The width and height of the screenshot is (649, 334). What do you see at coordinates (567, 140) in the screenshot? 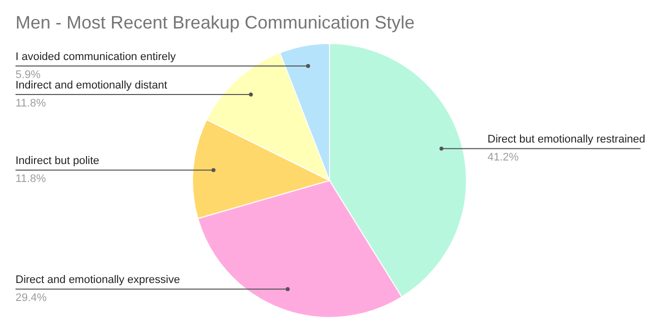
I see `slice-label: Direct but emotionally restrained` at bounding box center [567, 140].